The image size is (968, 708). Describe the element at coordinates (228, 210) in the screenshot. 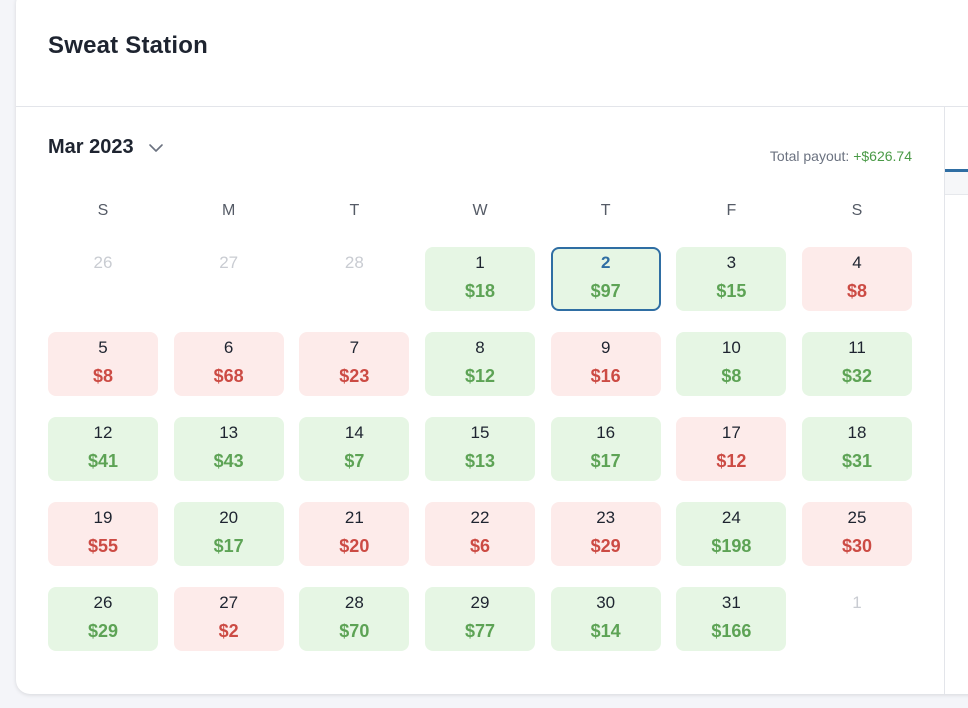

I see `weekday-label: M` at that location.